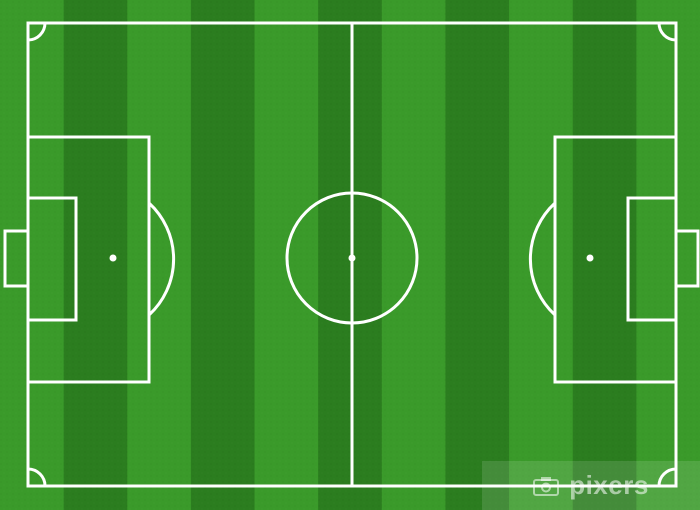  What do you see at coordinates (687, 258) in the screenshot?
I see `right-goal` at bounding box center [687, 258].